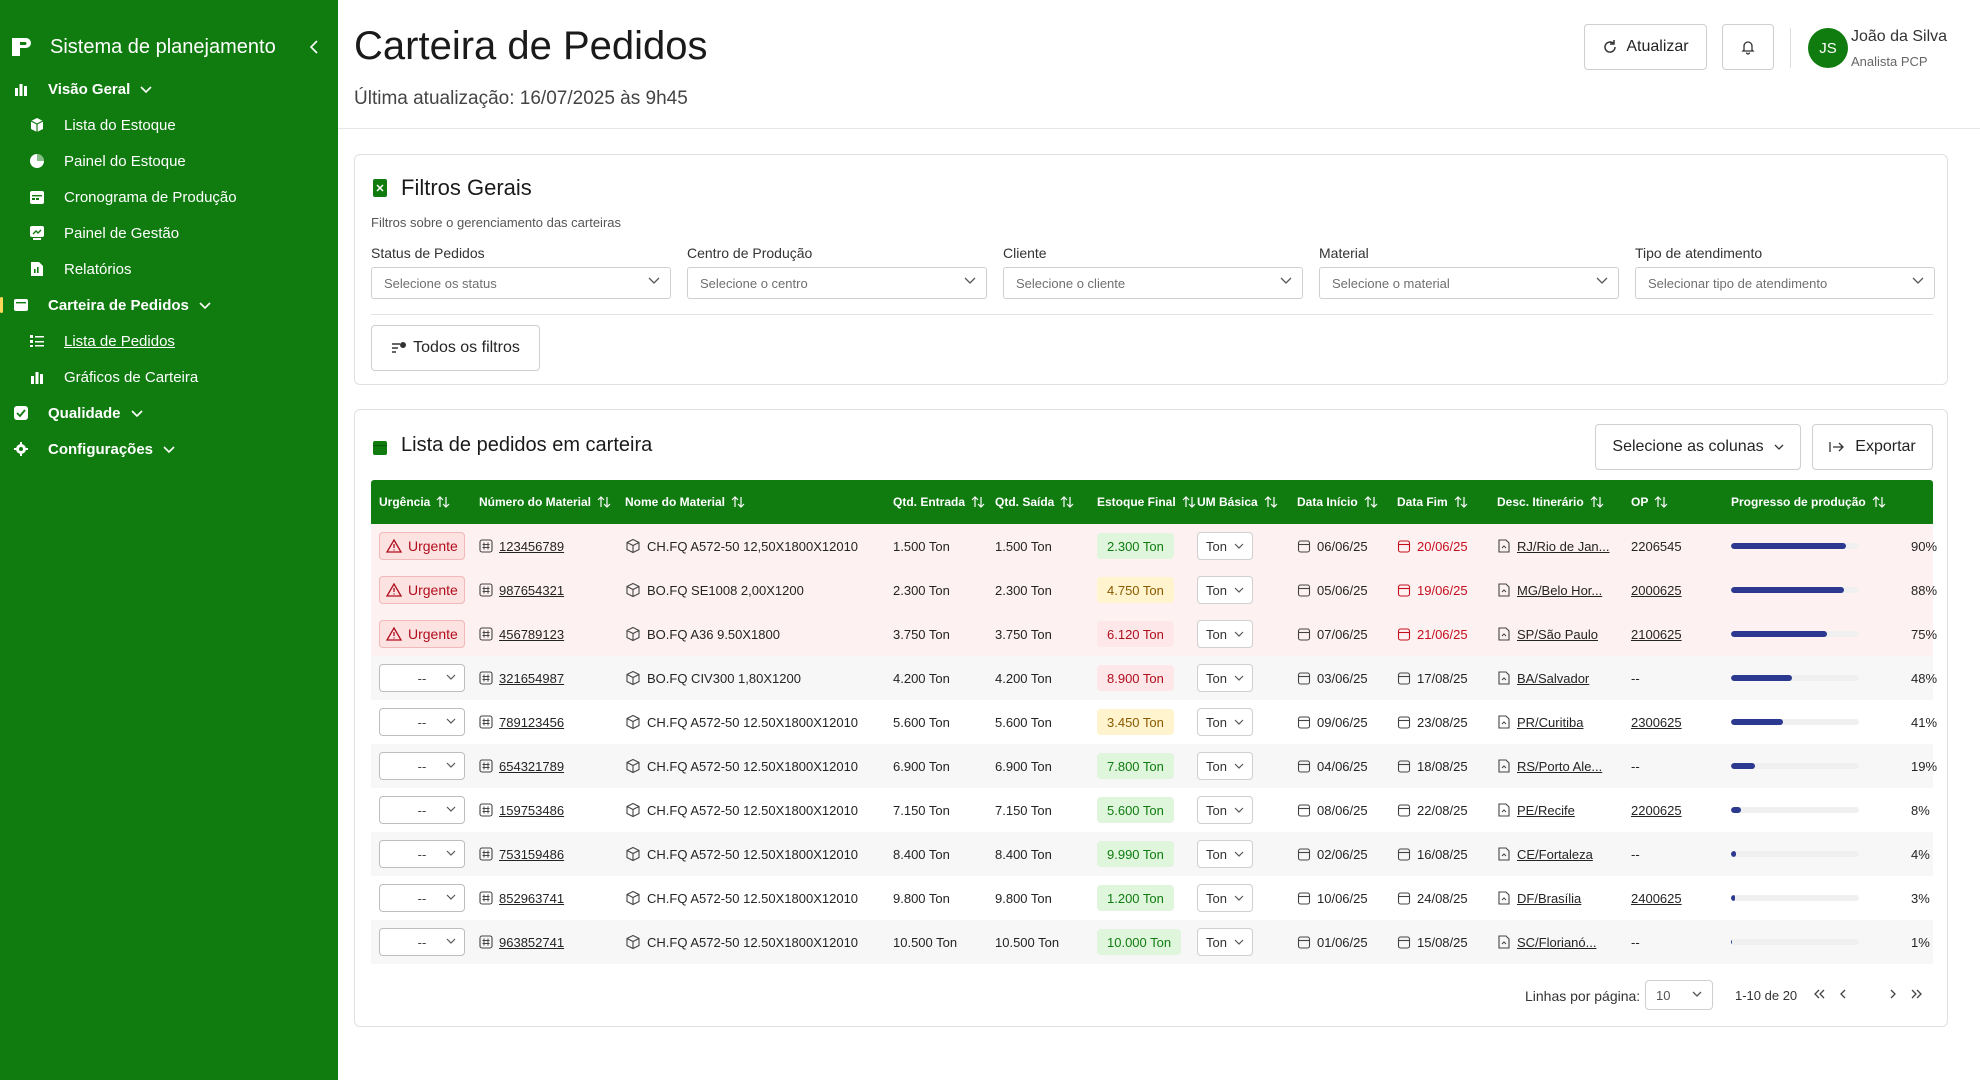  What do you see at coordinates (532, 678) in the screenshot?
I see `material-number-link: 321654987` at bounding box center [532, 678].